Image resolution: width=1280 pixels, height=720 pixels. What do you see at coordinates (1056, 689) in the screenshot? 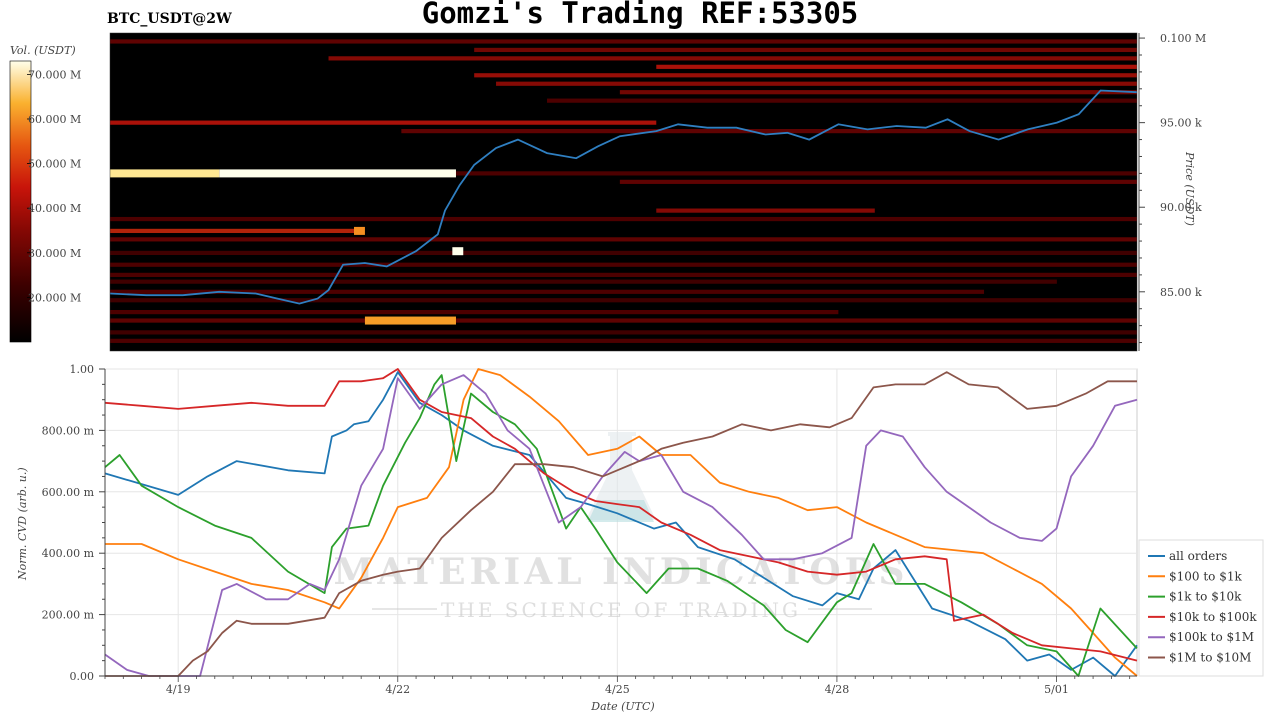
I see `cvd-x-tick-label: 5/01` at bounding box center [1056, 689].